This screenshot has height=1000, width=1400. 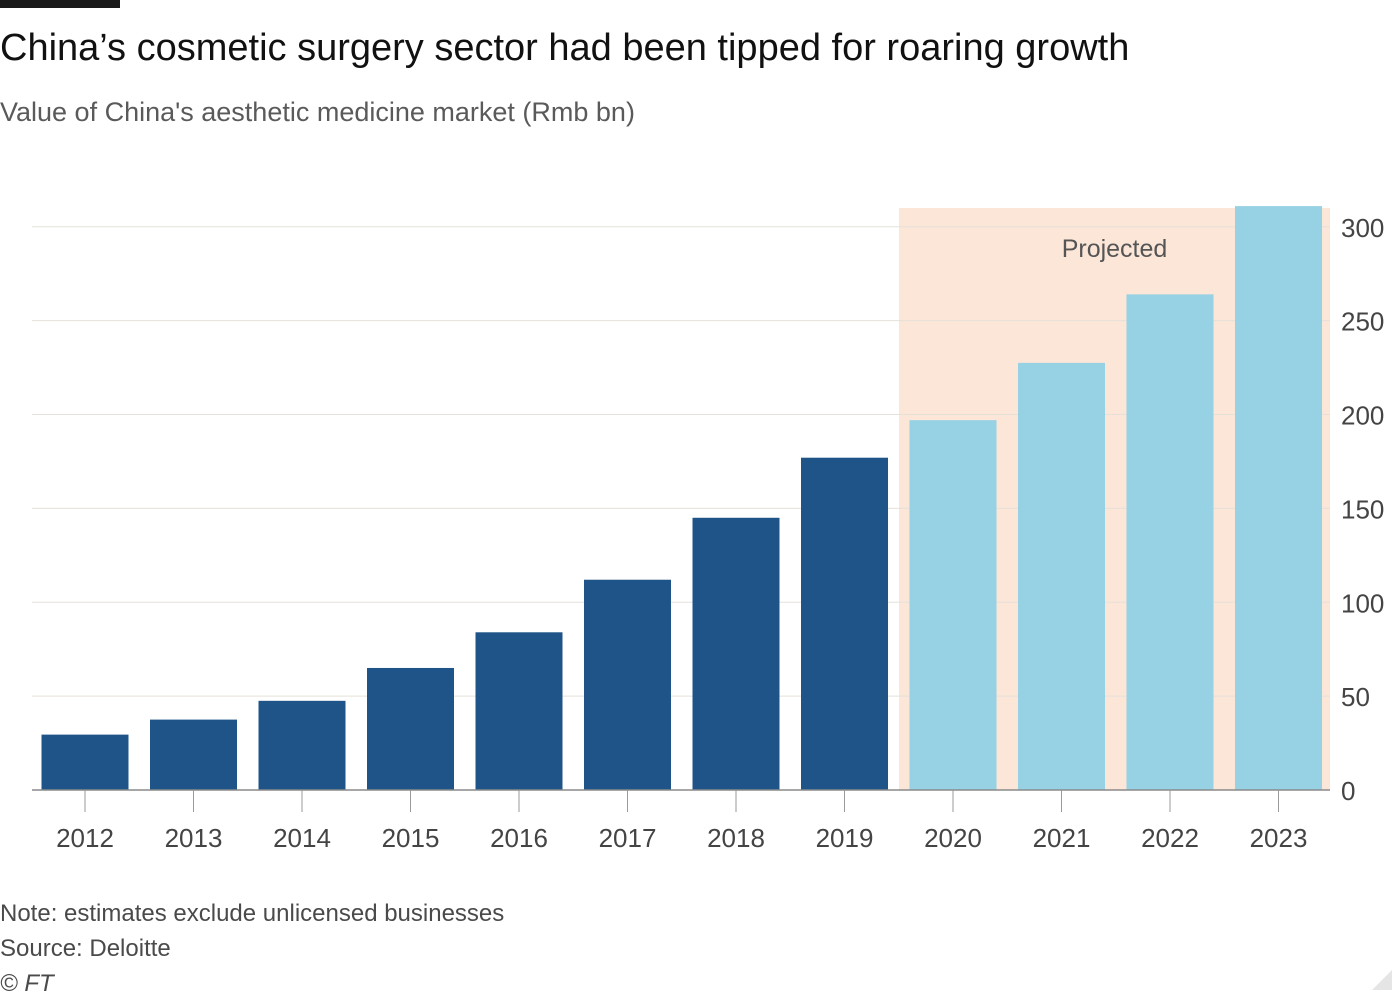 What do you see at coordinates (1279, 838) in the screenshot?
I see `x-tick-label-2023: 2023` at bounding box center [1279, 838].